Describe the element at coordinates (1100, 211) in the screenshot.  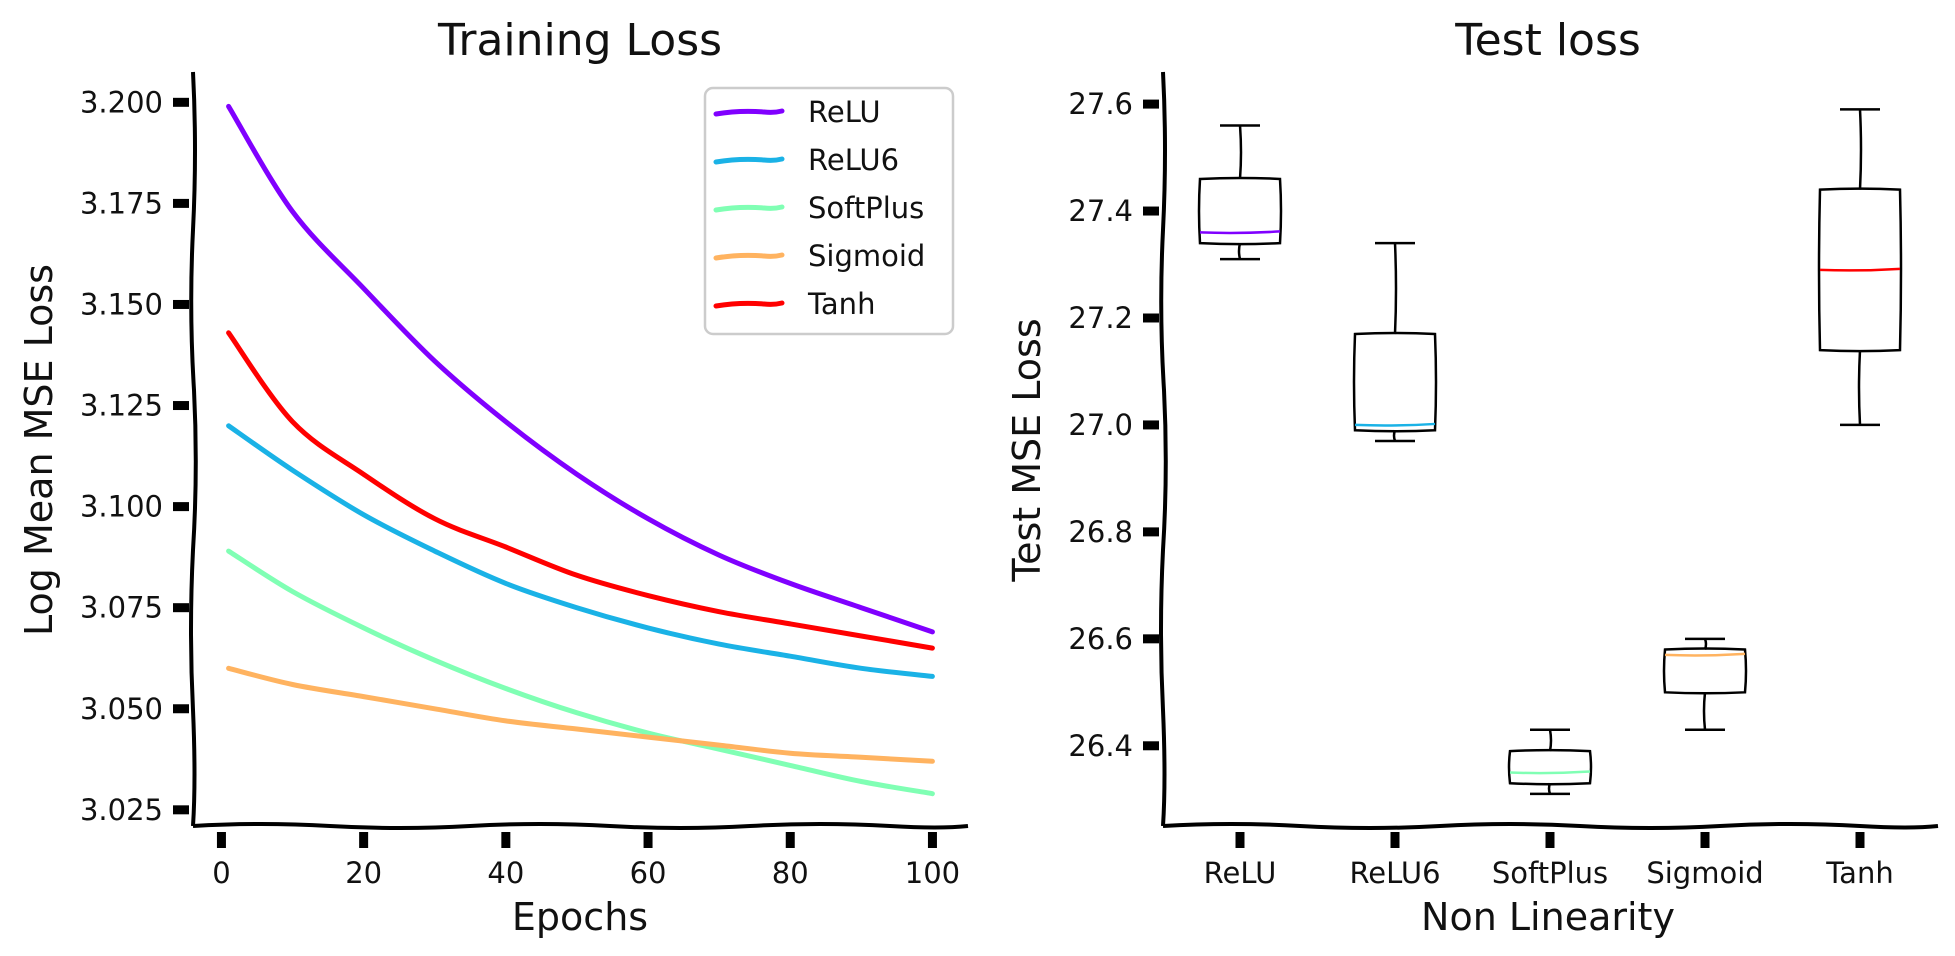
I see `y-tick-label: 27.4` at that location.